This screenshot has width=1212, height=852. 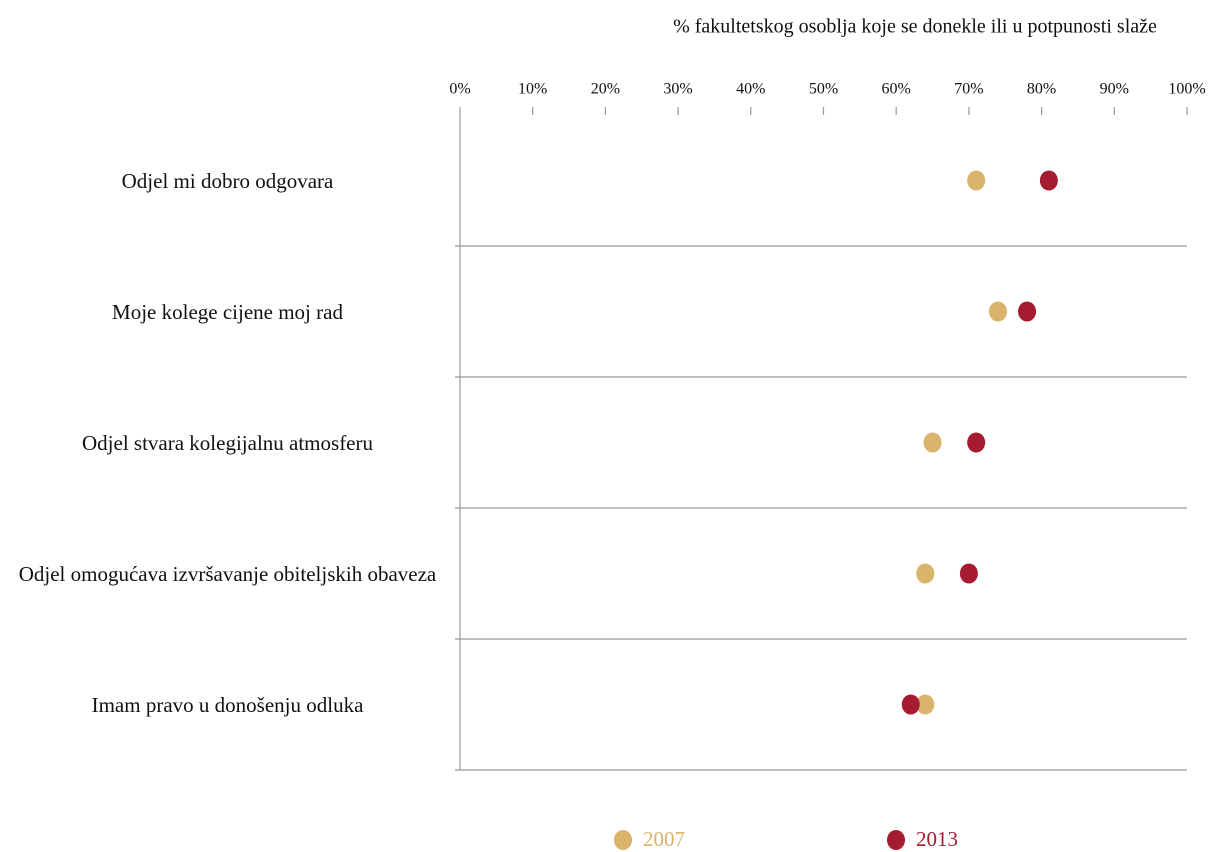 I want to click on x-tick-label: 80%, so click(x=1041, y=89).